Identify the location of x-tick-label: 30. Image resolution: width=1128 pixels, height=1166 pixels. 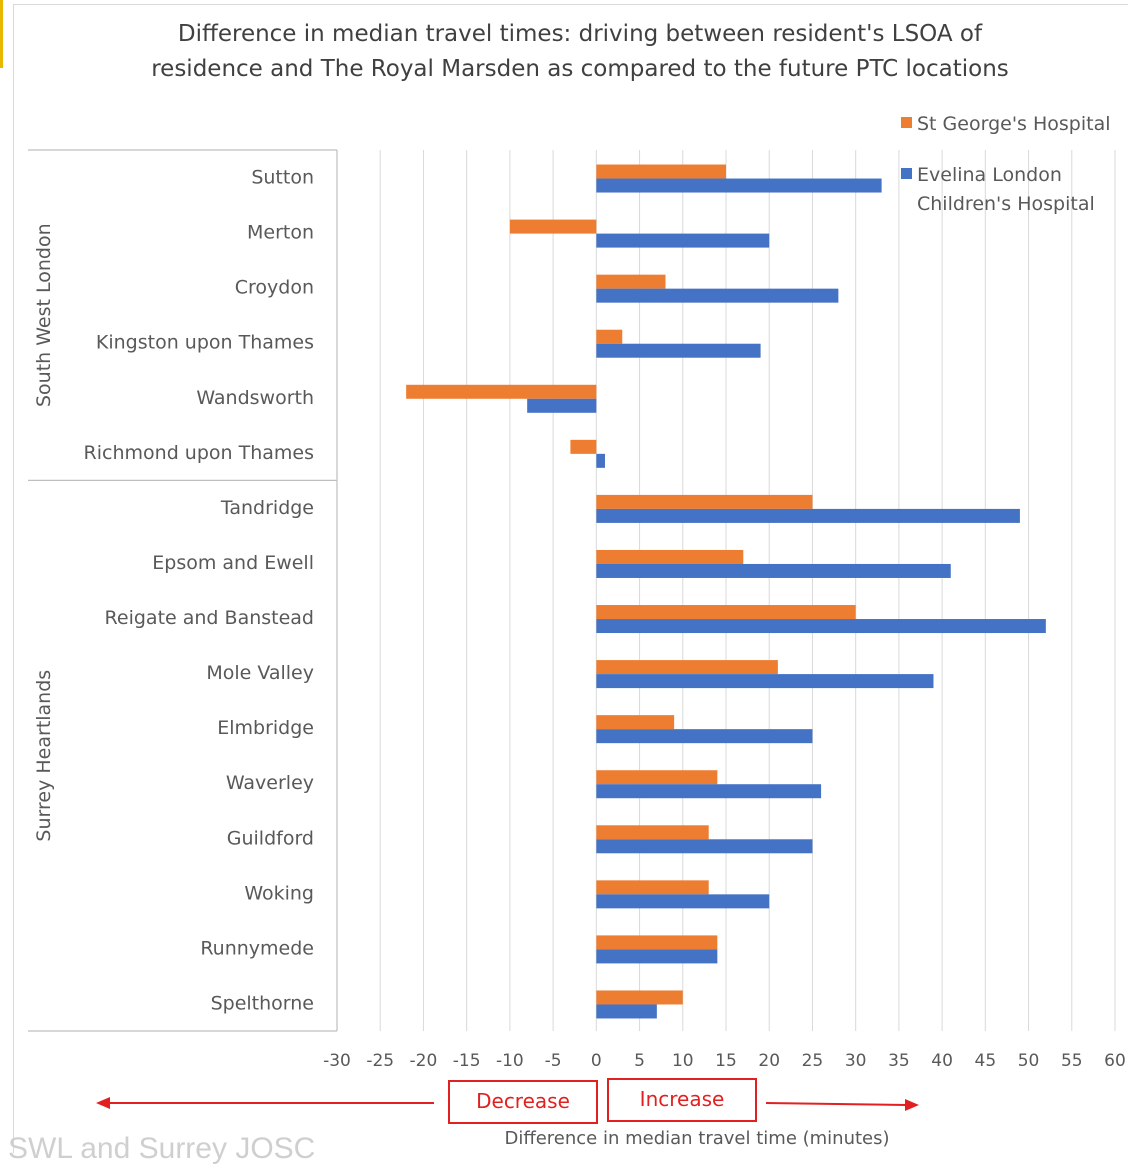
(856, 1061).